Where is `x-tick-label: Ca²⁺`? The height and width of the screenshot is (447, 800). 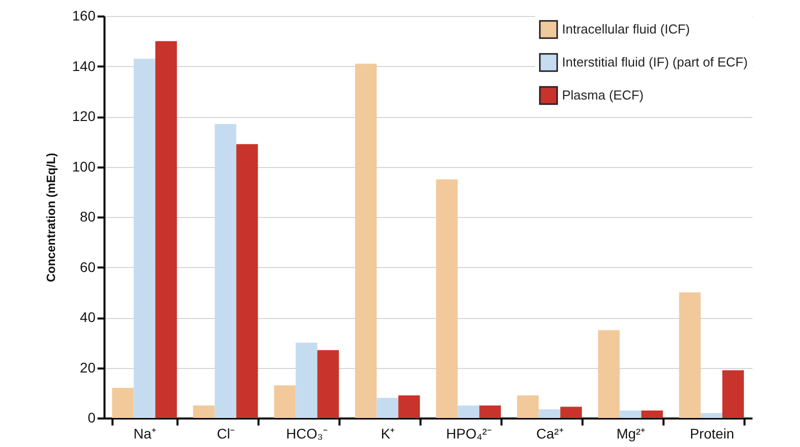
x-tick-label: Ca²⁺ is located at coordinates (550, 434).